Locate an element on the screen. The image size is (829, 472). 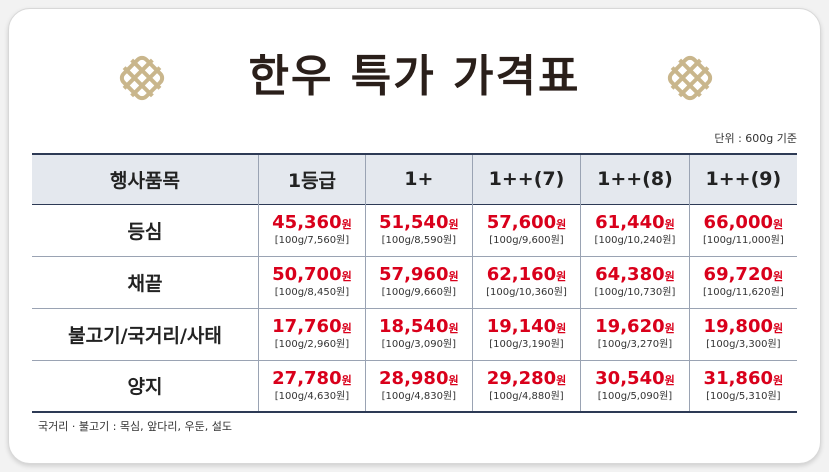
price: 66,000원 is located at coordinates (743, 224).